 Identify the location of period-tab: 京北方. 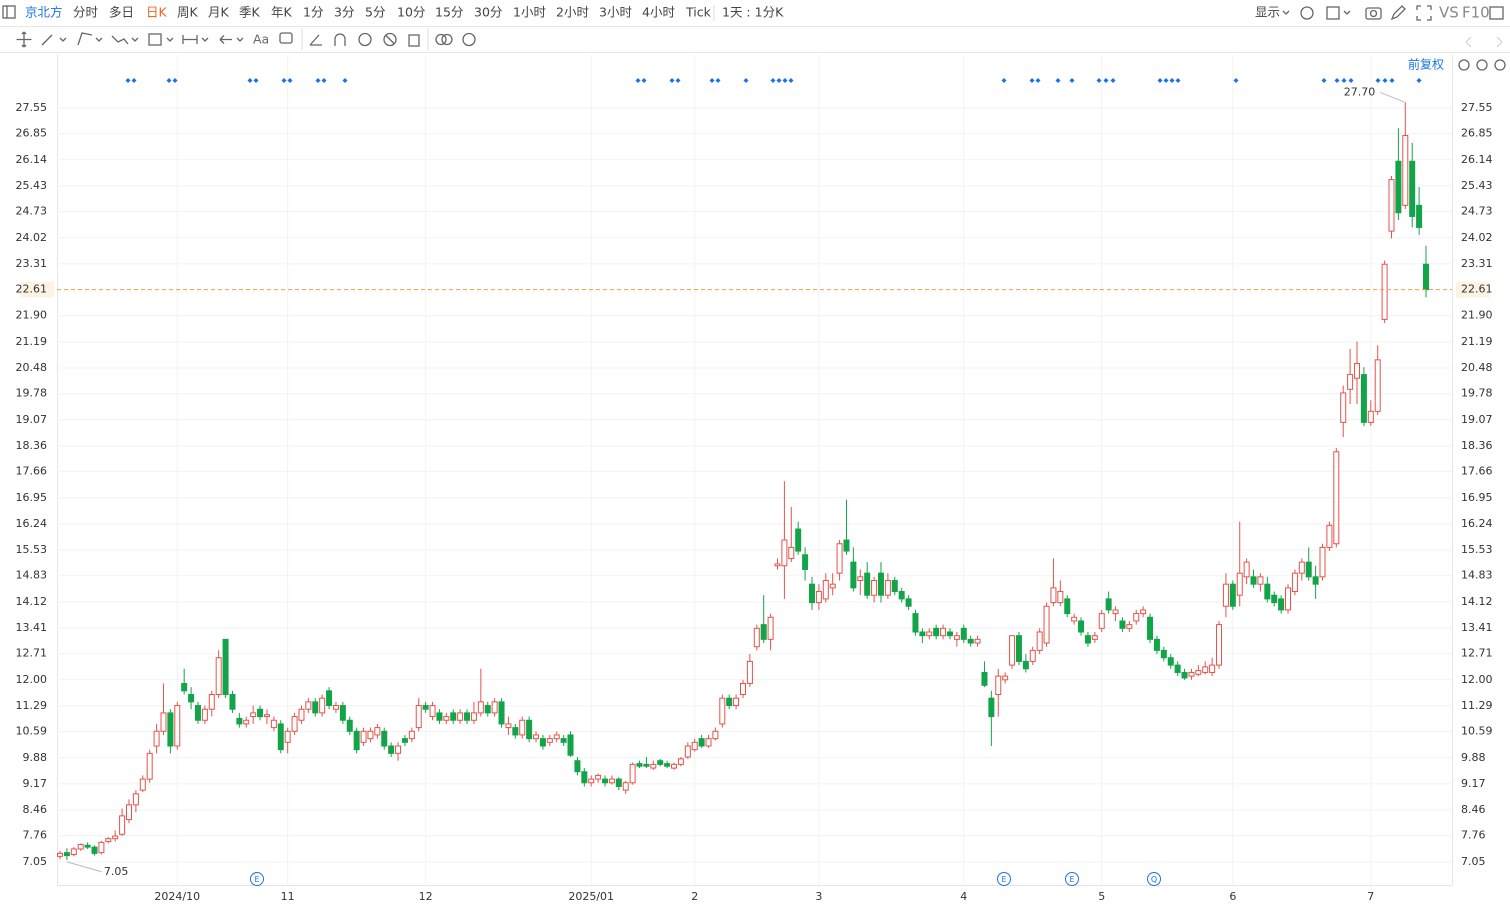
(44, 12).